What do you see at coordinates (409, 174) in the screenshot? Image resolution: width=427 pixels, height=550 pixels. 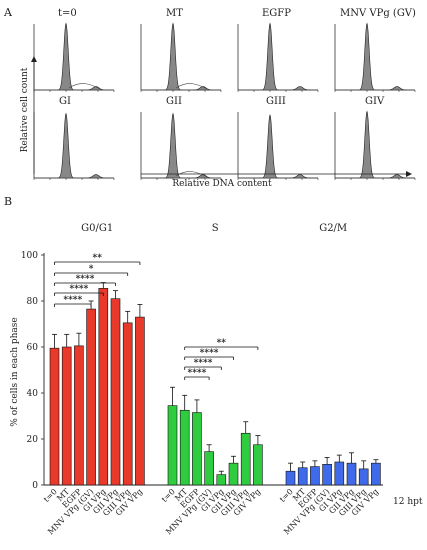 I see `histogram-x-arrowhead` at bounding box center [409, 174].